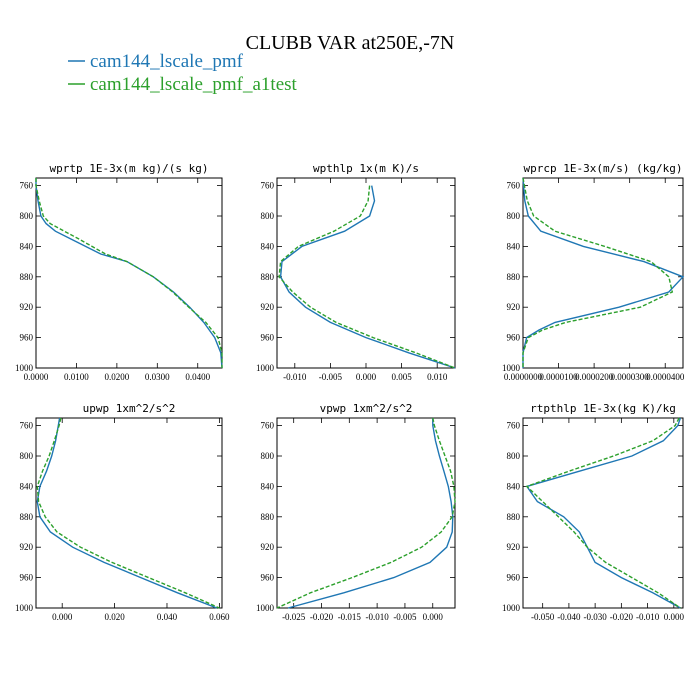 The height and width of the screenshot is (700, 700). I want to click on figure-title: CLUBB VAR at250E,-7N, so click(350, 43).